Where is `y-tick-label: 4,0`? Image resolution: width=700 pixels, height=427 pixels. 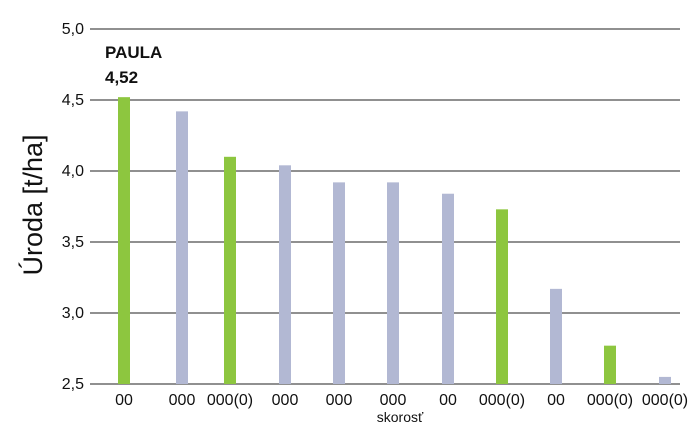 y-tick-label: 4,0 is located at coordinates (73, 171).